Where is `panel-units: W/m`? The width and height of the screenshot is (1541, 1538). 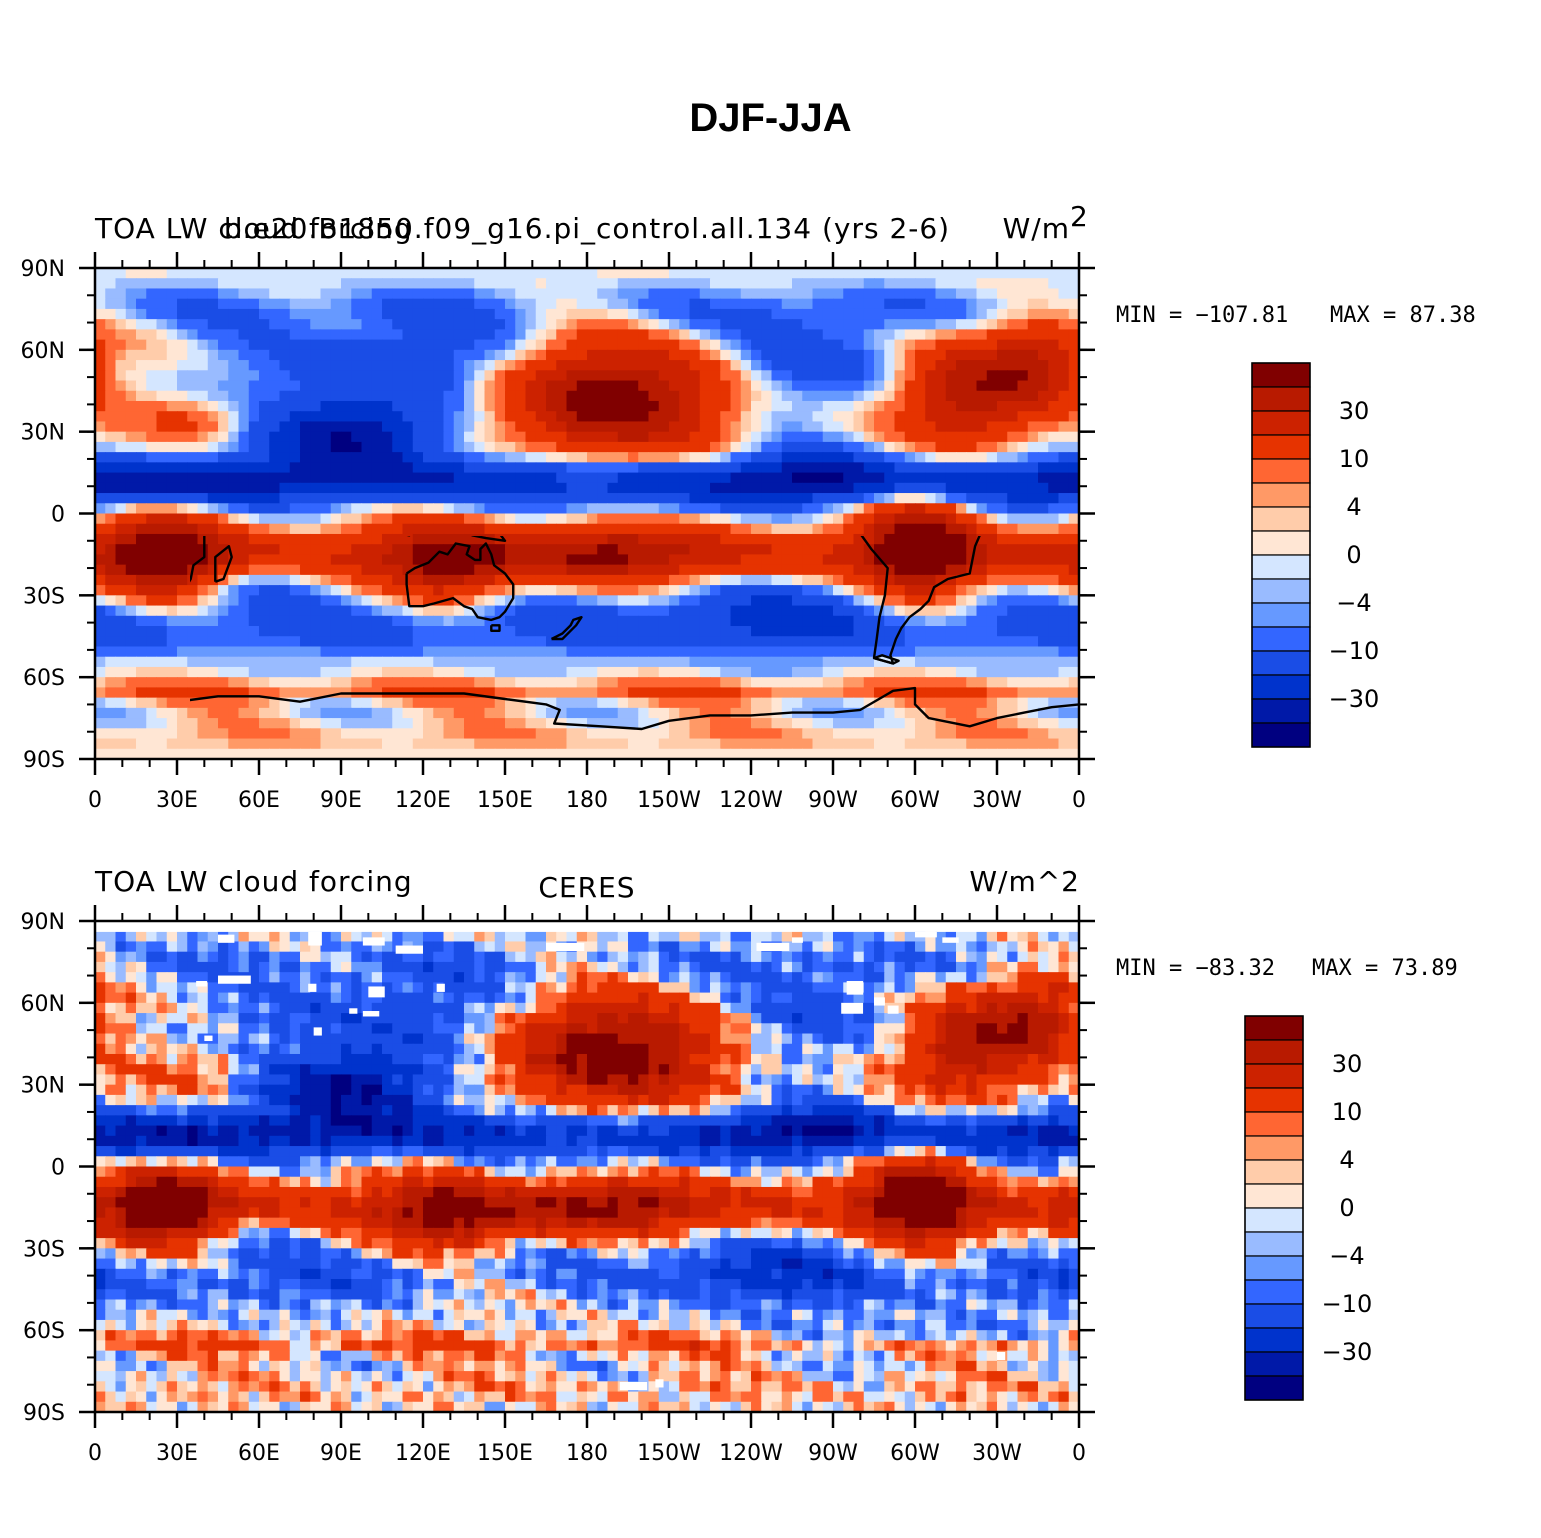
panel-units: W/m is located at coordinates (1036, 228).